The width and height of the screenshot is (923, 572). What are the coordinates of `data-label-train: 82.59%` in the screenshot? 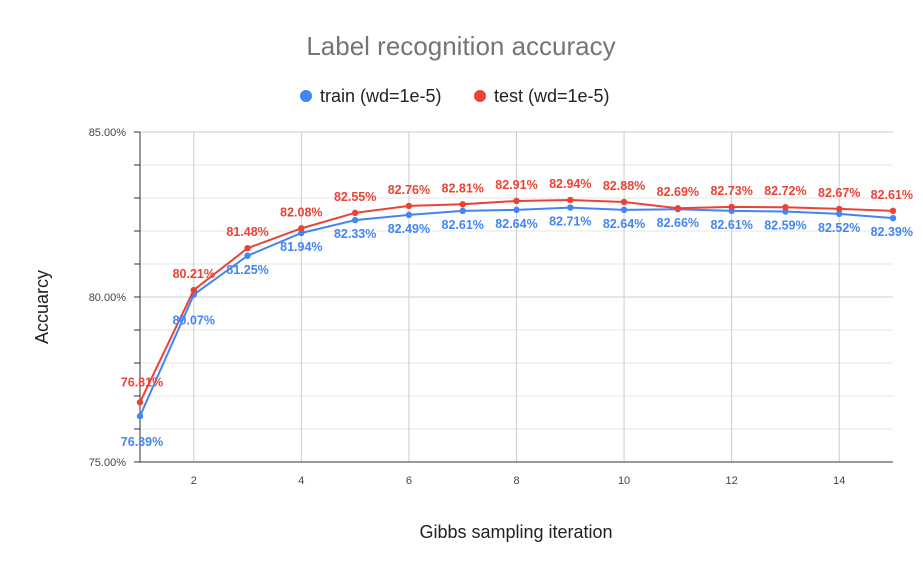 It's located at (785, 226).